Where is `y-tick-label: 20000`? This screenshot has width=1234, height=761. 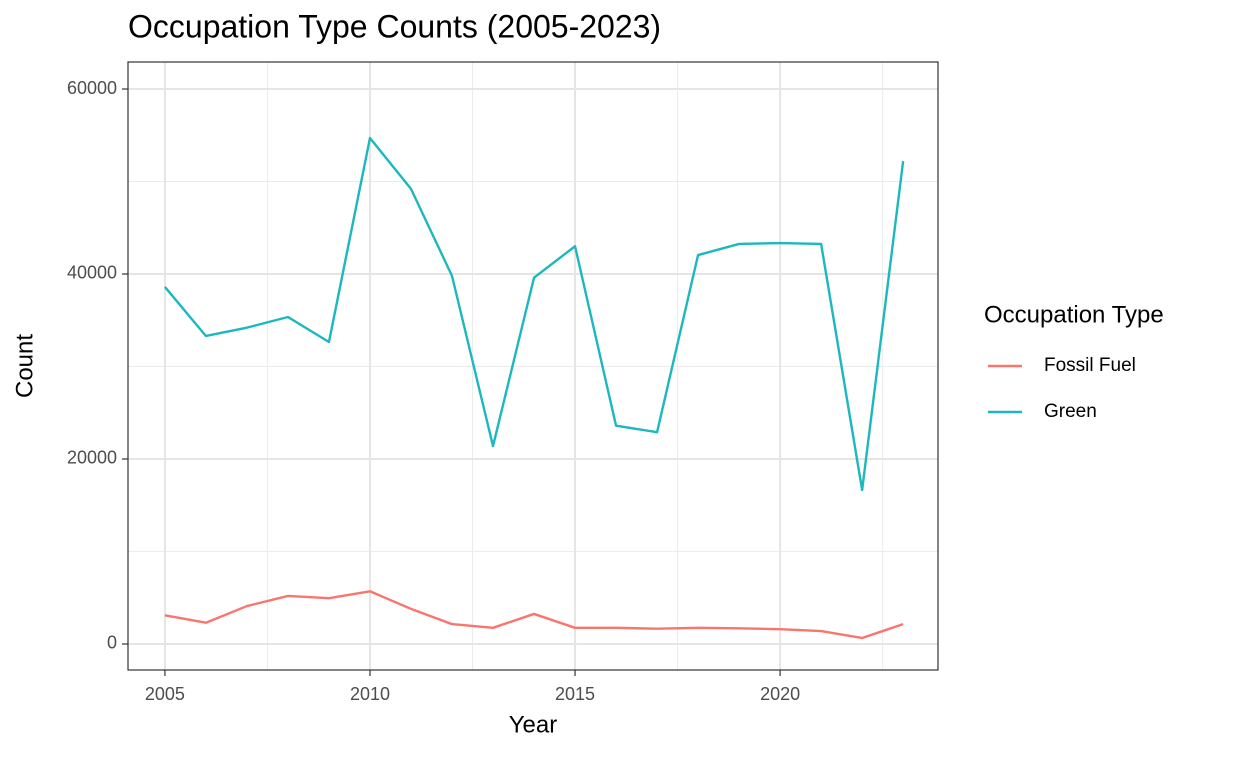
y-tick-label: 20000 is located at coordinates (92, 458).